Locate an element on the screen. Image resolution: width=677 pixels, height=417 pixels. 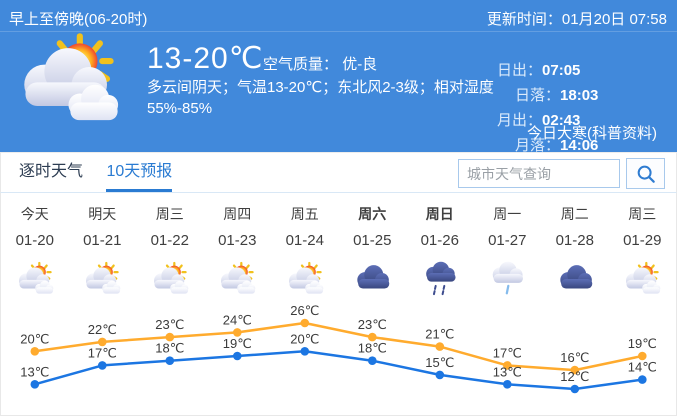
low-temp-label: 15℃ is located at coordinates (439, 362).